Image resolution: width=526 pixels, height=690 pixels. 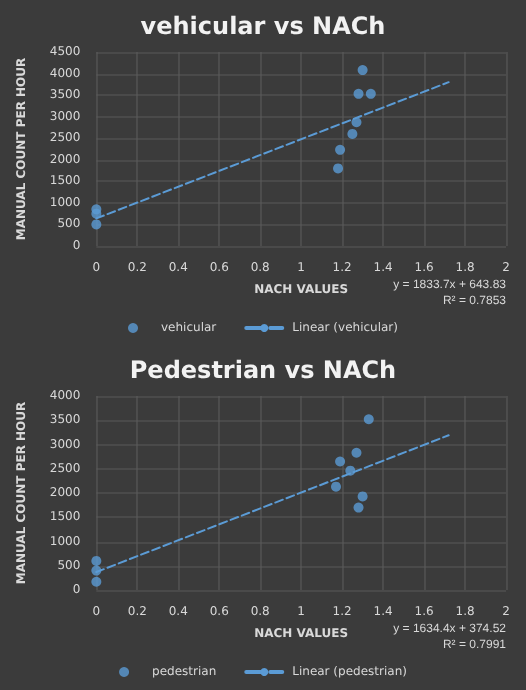 What do you see at coordinates (263, 370) in the screenshot?
I see `chart-title: Pedestrian vs NACh` at bounding box center [263, 370].